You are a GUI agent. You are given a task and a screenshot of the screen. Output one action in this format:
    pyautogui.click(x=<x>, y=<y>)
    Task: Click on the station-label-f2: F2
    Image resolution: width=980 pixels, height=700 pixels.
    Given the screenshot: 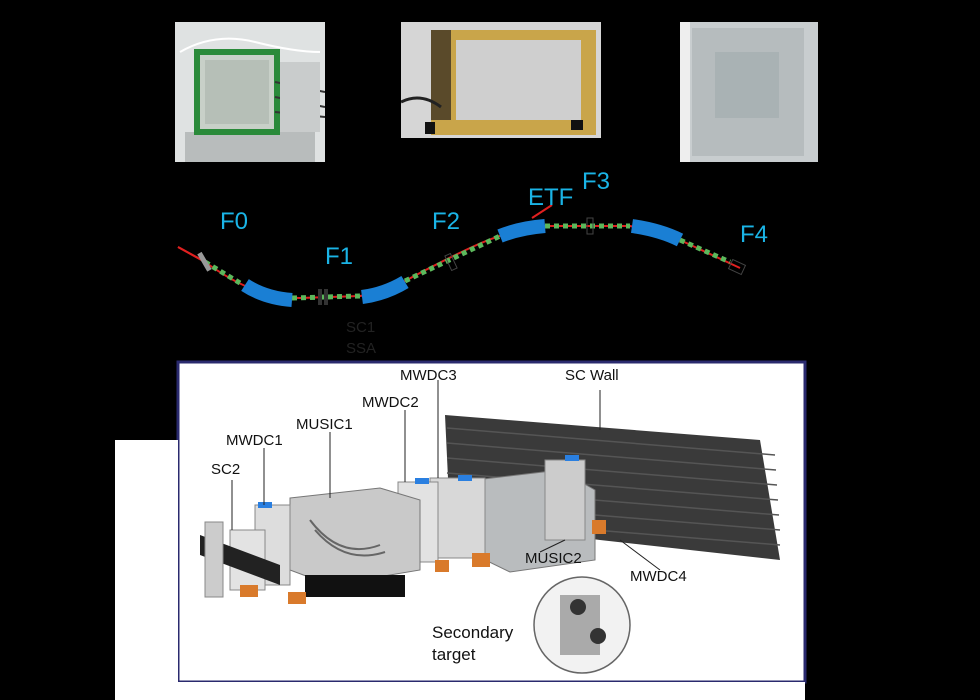 What is the action you would take?
    pyautogui.click(x=446, y=221)
    